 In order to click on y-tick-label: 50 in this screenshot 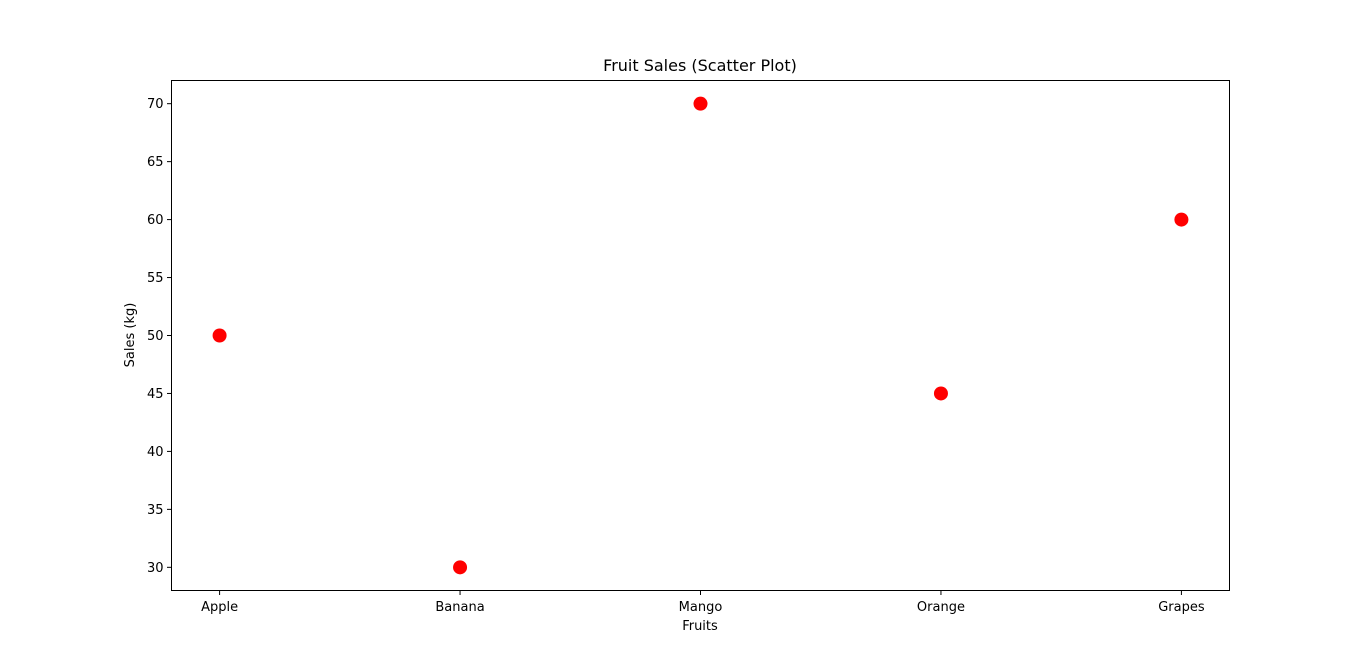, I will do `click(155, 336)`.